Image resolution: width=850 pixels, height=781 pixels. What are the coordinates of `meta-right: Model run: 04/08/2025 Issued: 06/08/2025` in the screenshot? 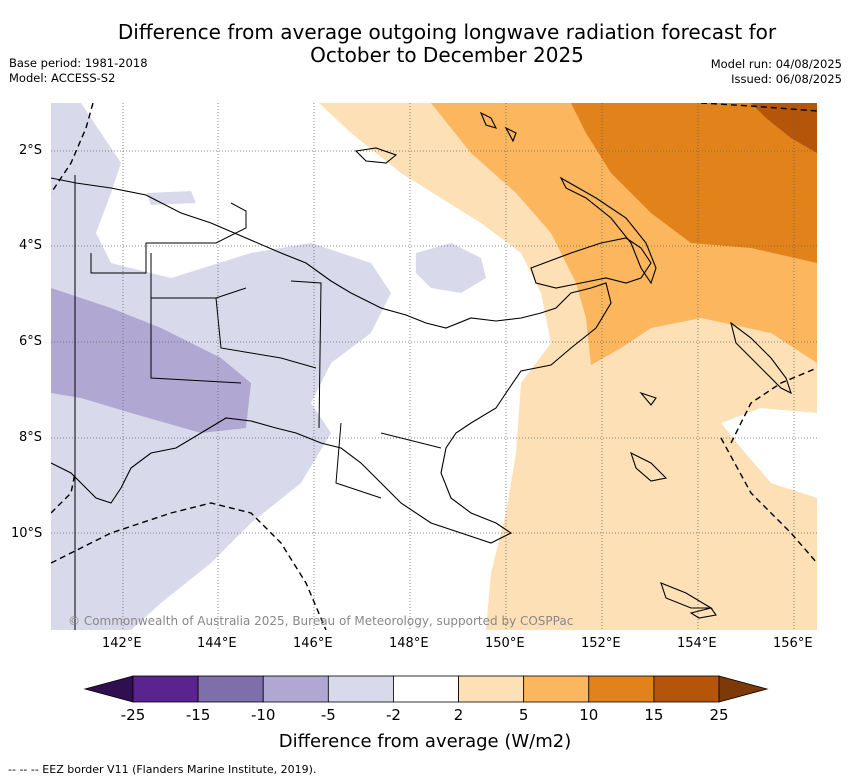 It's located at (776, 72).